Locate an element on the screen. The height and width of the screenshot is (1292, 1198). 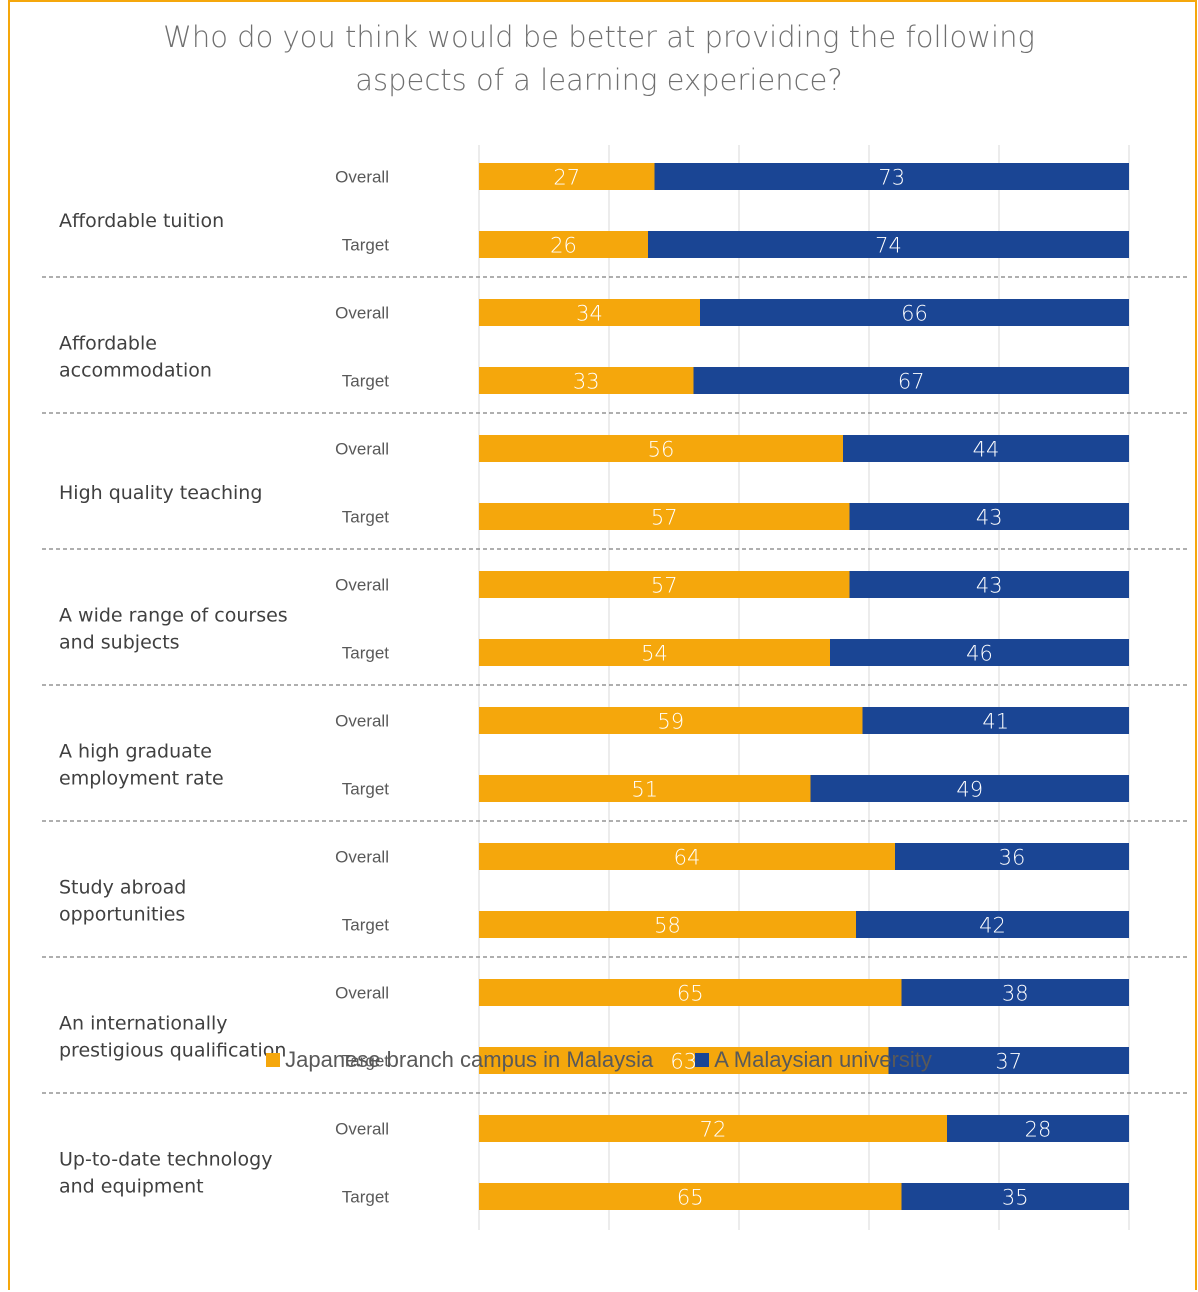
bar-malaysian-university-a-high-graduate-employment-rate-overall is located at coordinates (995, 720).